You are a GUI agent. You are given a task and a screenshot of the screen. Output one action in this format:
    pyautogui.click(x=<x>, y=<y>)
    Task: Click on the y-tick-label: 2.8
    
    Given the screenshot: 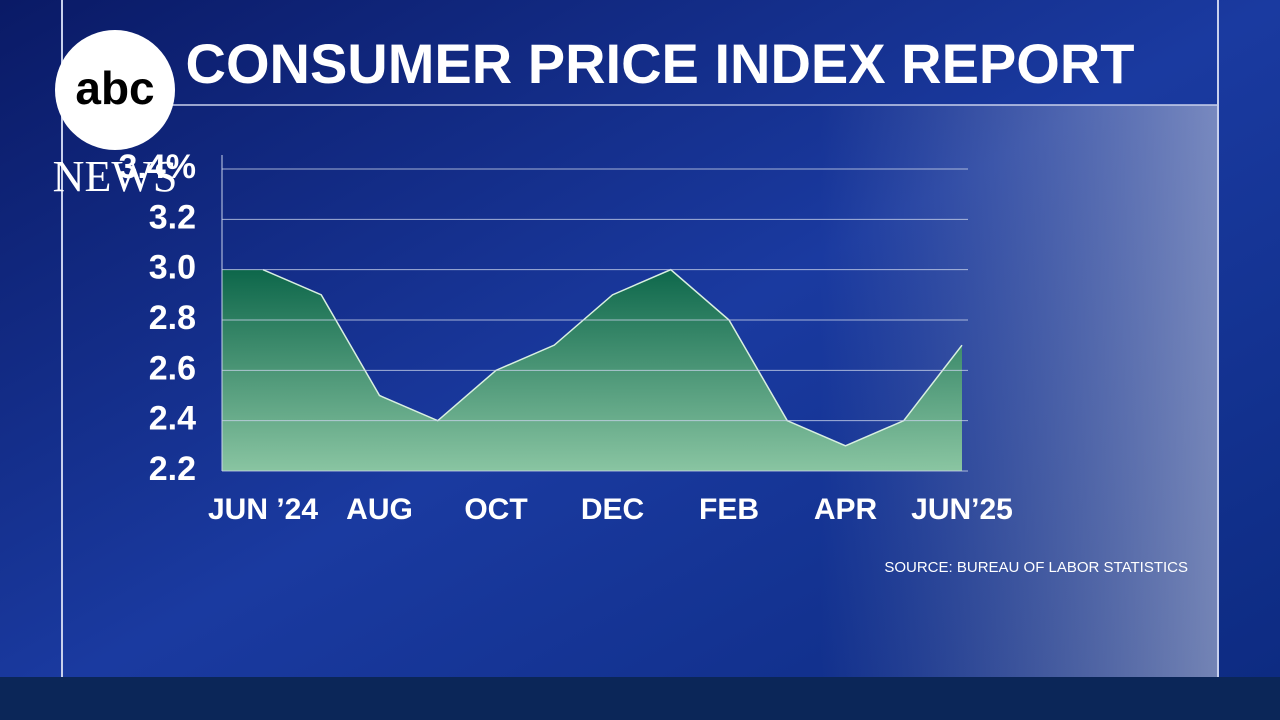 What is the action you would take?
    pyautogui.click(x=172, y=318)
    